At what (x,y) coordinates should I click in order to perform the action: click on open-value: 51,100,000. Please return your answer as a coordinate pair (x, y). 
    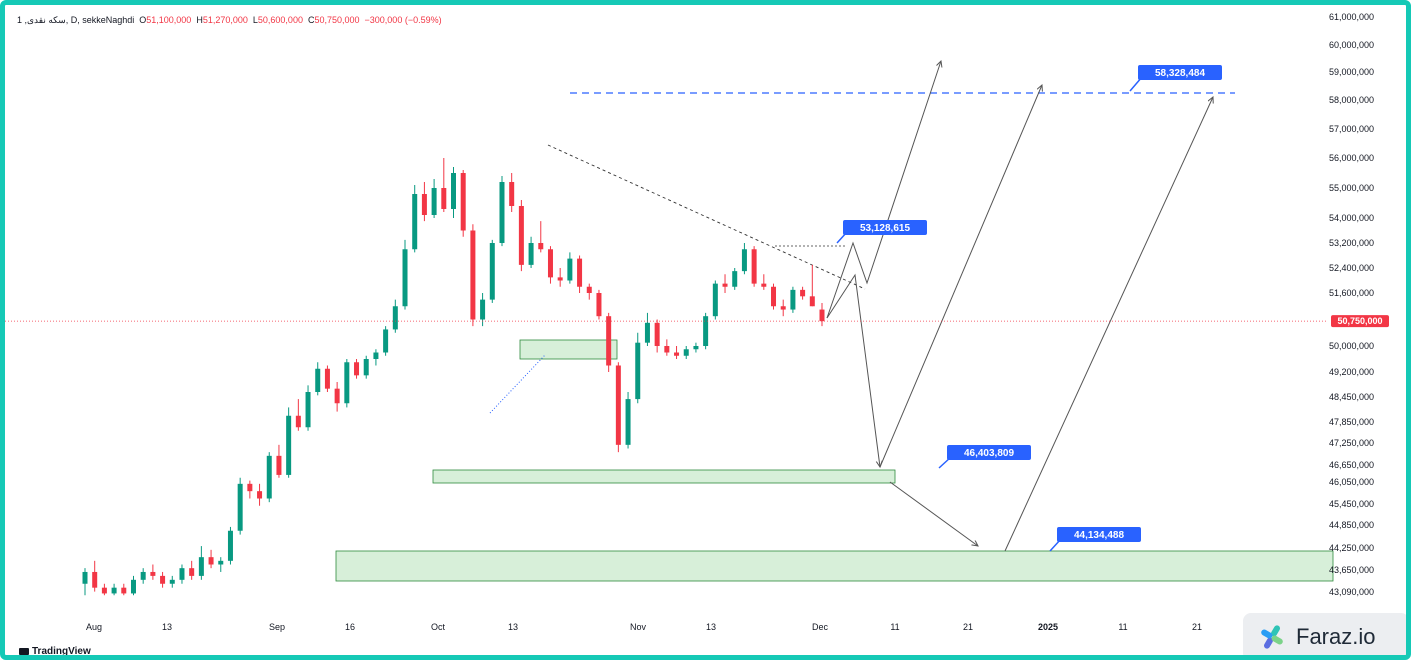
    Looking at the image, I should click on (169, 20).